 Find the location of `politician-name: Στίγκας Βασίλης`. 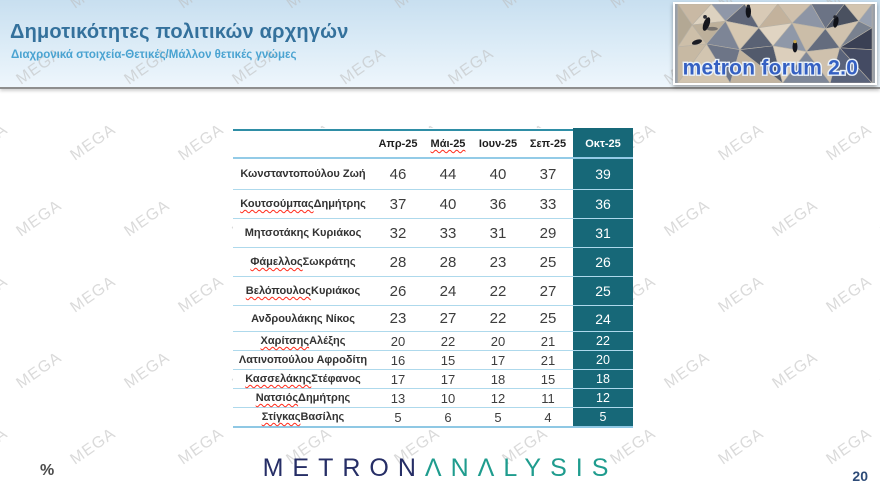

politician-name: Στίγκας Βασίλης is located at coordinates (303, 417).